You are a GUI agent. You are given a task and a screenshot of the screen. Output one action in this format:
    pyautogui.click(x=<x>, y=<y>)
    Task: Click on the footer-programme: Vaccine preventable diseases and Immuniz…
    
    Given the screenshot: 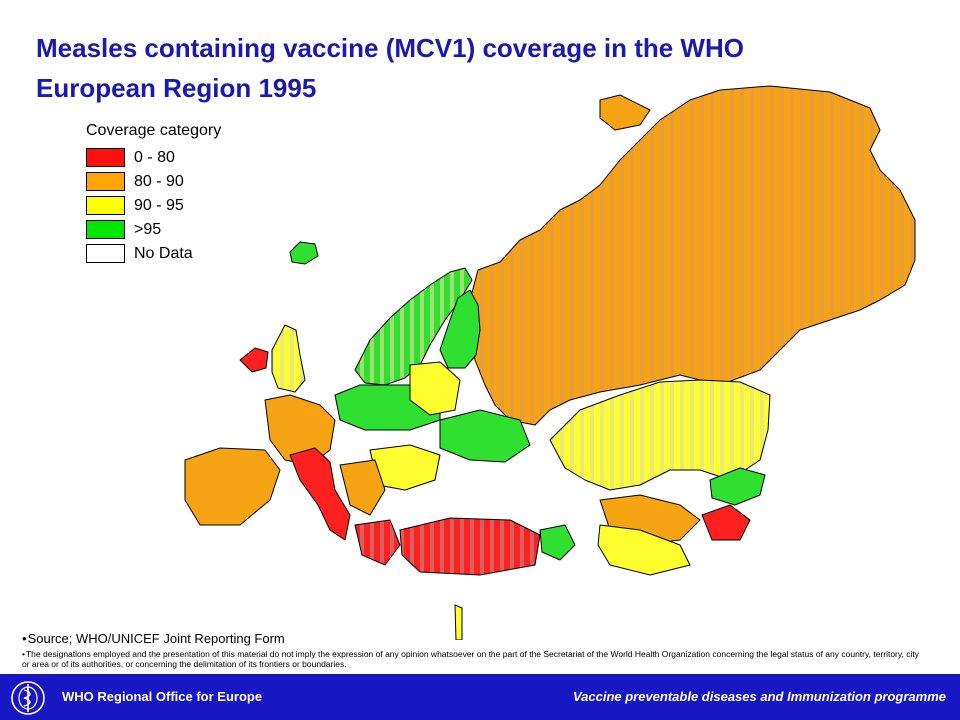 What is the action you would take?
    pyautogui.click(x=759, y=696)
    